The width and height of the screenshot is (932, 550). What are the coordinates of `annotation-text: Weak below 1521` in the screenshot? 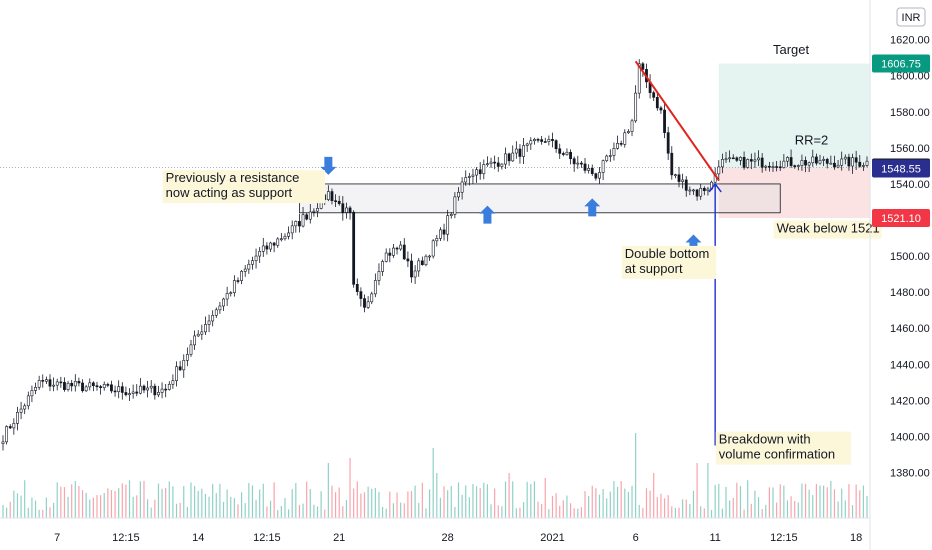 It's located at (828, 228).